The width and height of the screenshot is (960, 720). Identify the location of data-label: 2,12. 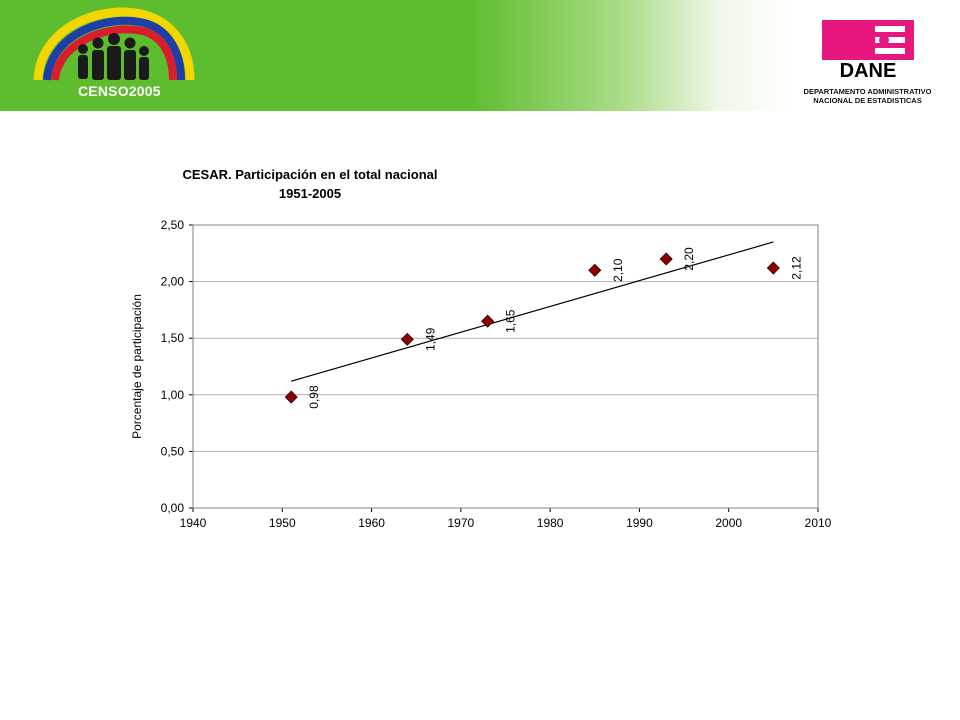
(796, 268).